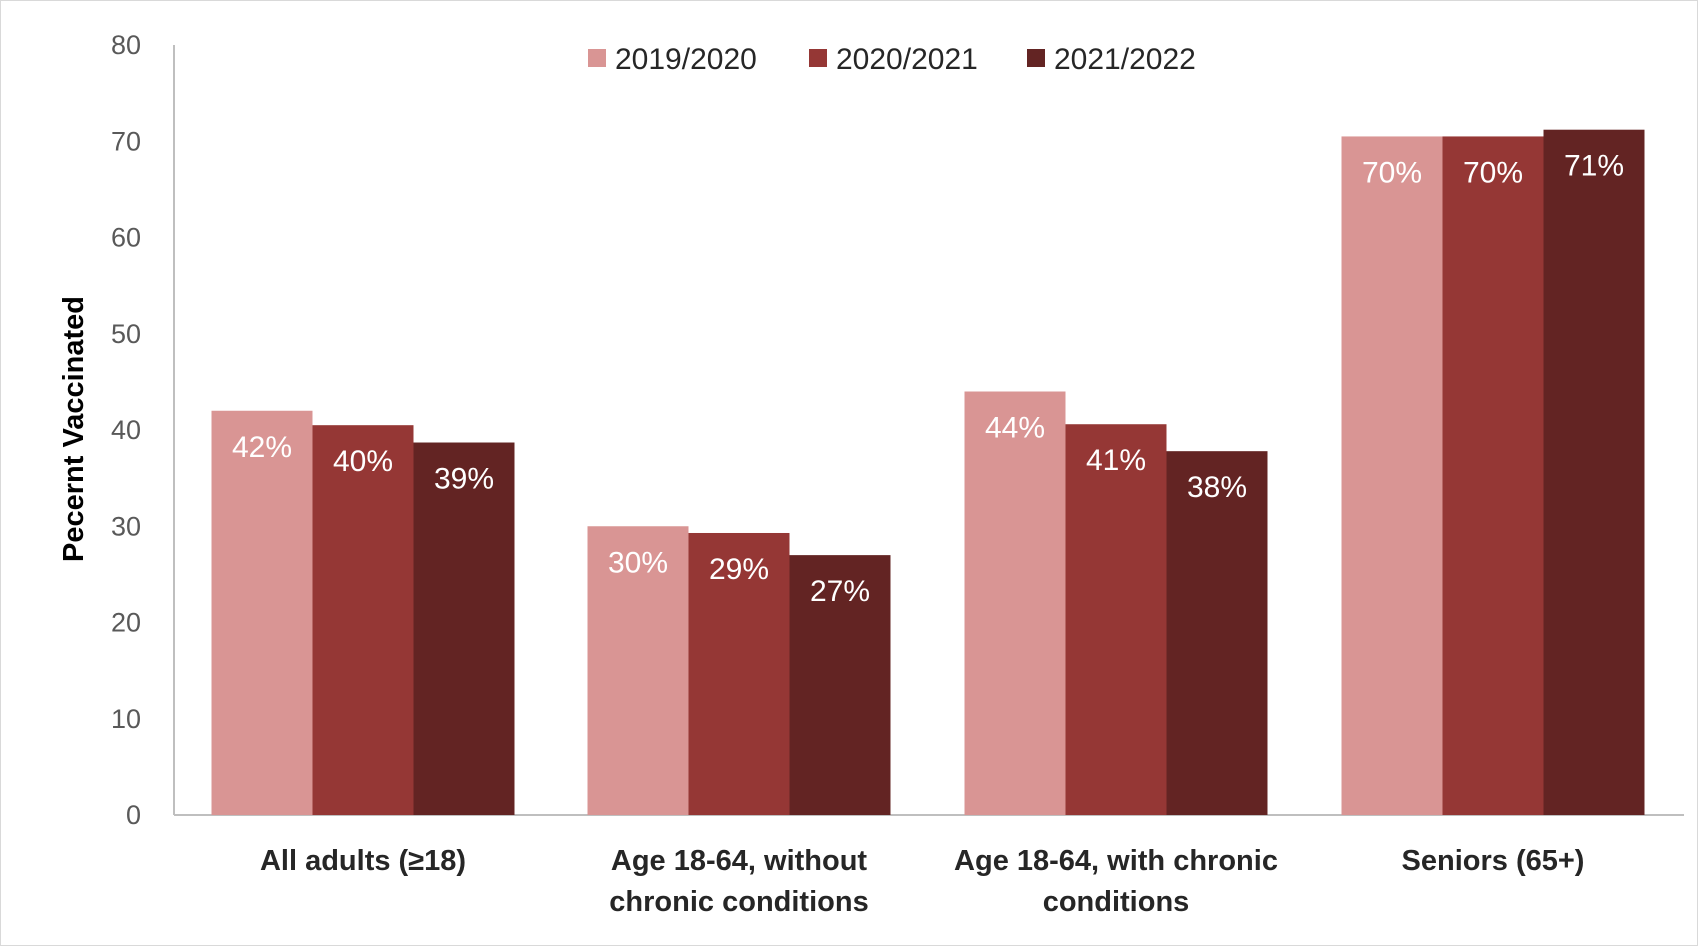 This screenshot has height=952, width=1698. What do you see at coordinates (907, 59) in the screenshot?
I see `legend-entry: 2020/2021` at bounding box center [907, 59].